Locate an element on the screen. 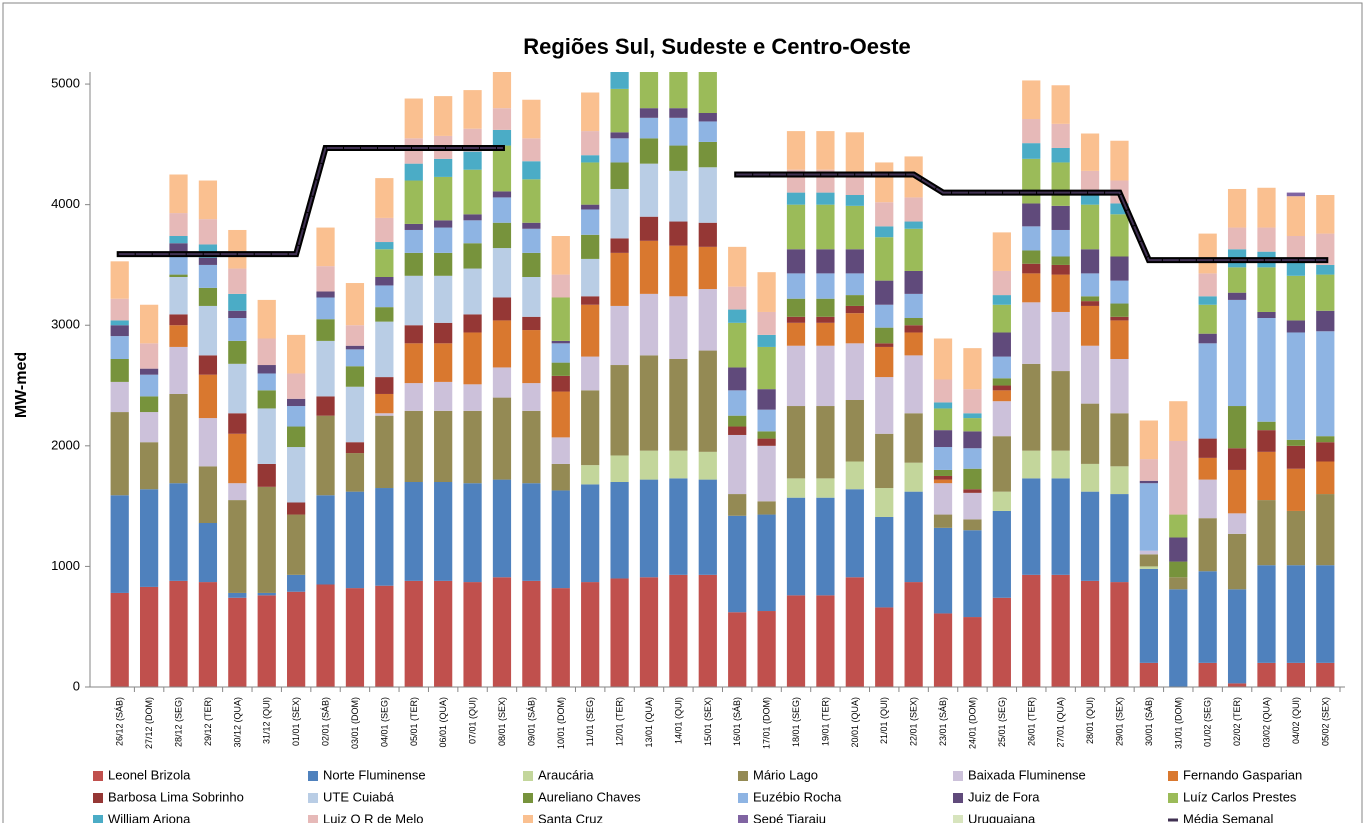 The width and height of the screenshot is (1366, 823). x-tick-label: 30/01 (SÁB) is located at coordinates (1149, 721).